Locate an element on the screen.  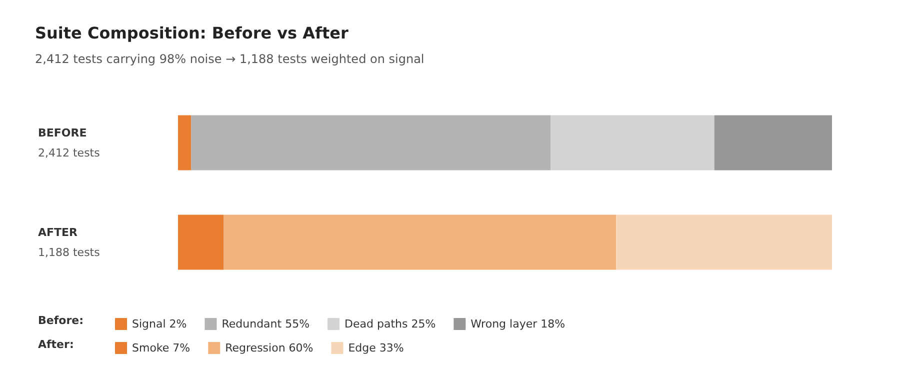
legend-label: Dead paths 25% is located at coordinates (390, 324).